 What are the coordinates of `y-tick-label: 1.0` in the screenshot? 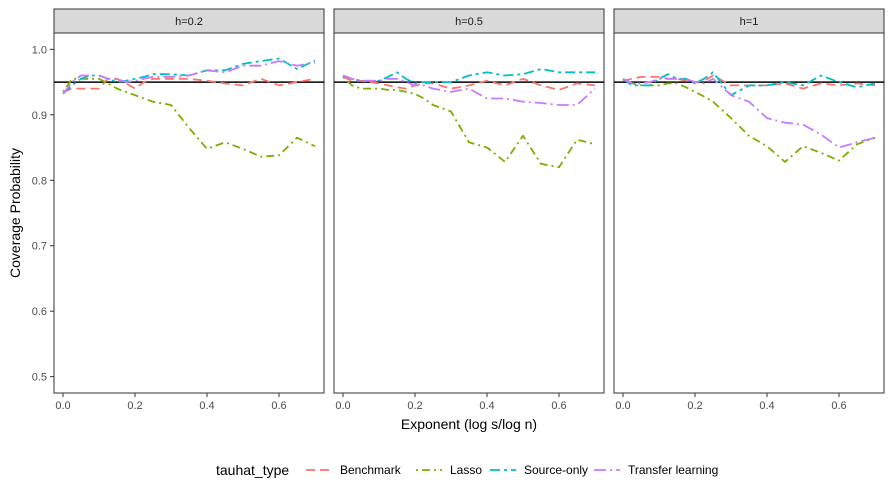 It's located at (39, 50).